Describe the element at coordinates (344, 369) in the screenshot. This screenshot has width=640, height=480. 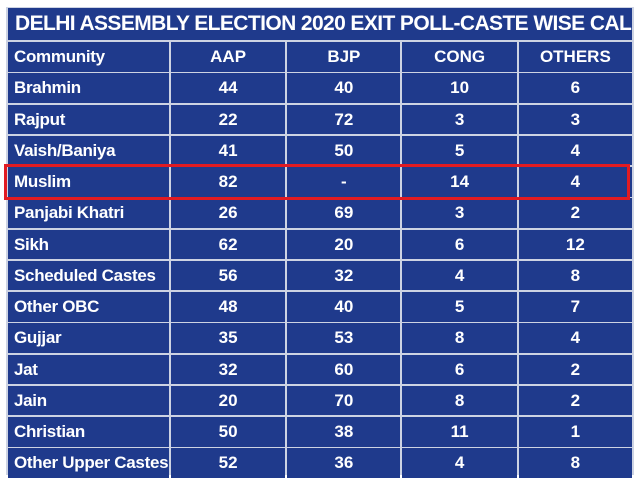
I see `value-cell: 60` at that location.